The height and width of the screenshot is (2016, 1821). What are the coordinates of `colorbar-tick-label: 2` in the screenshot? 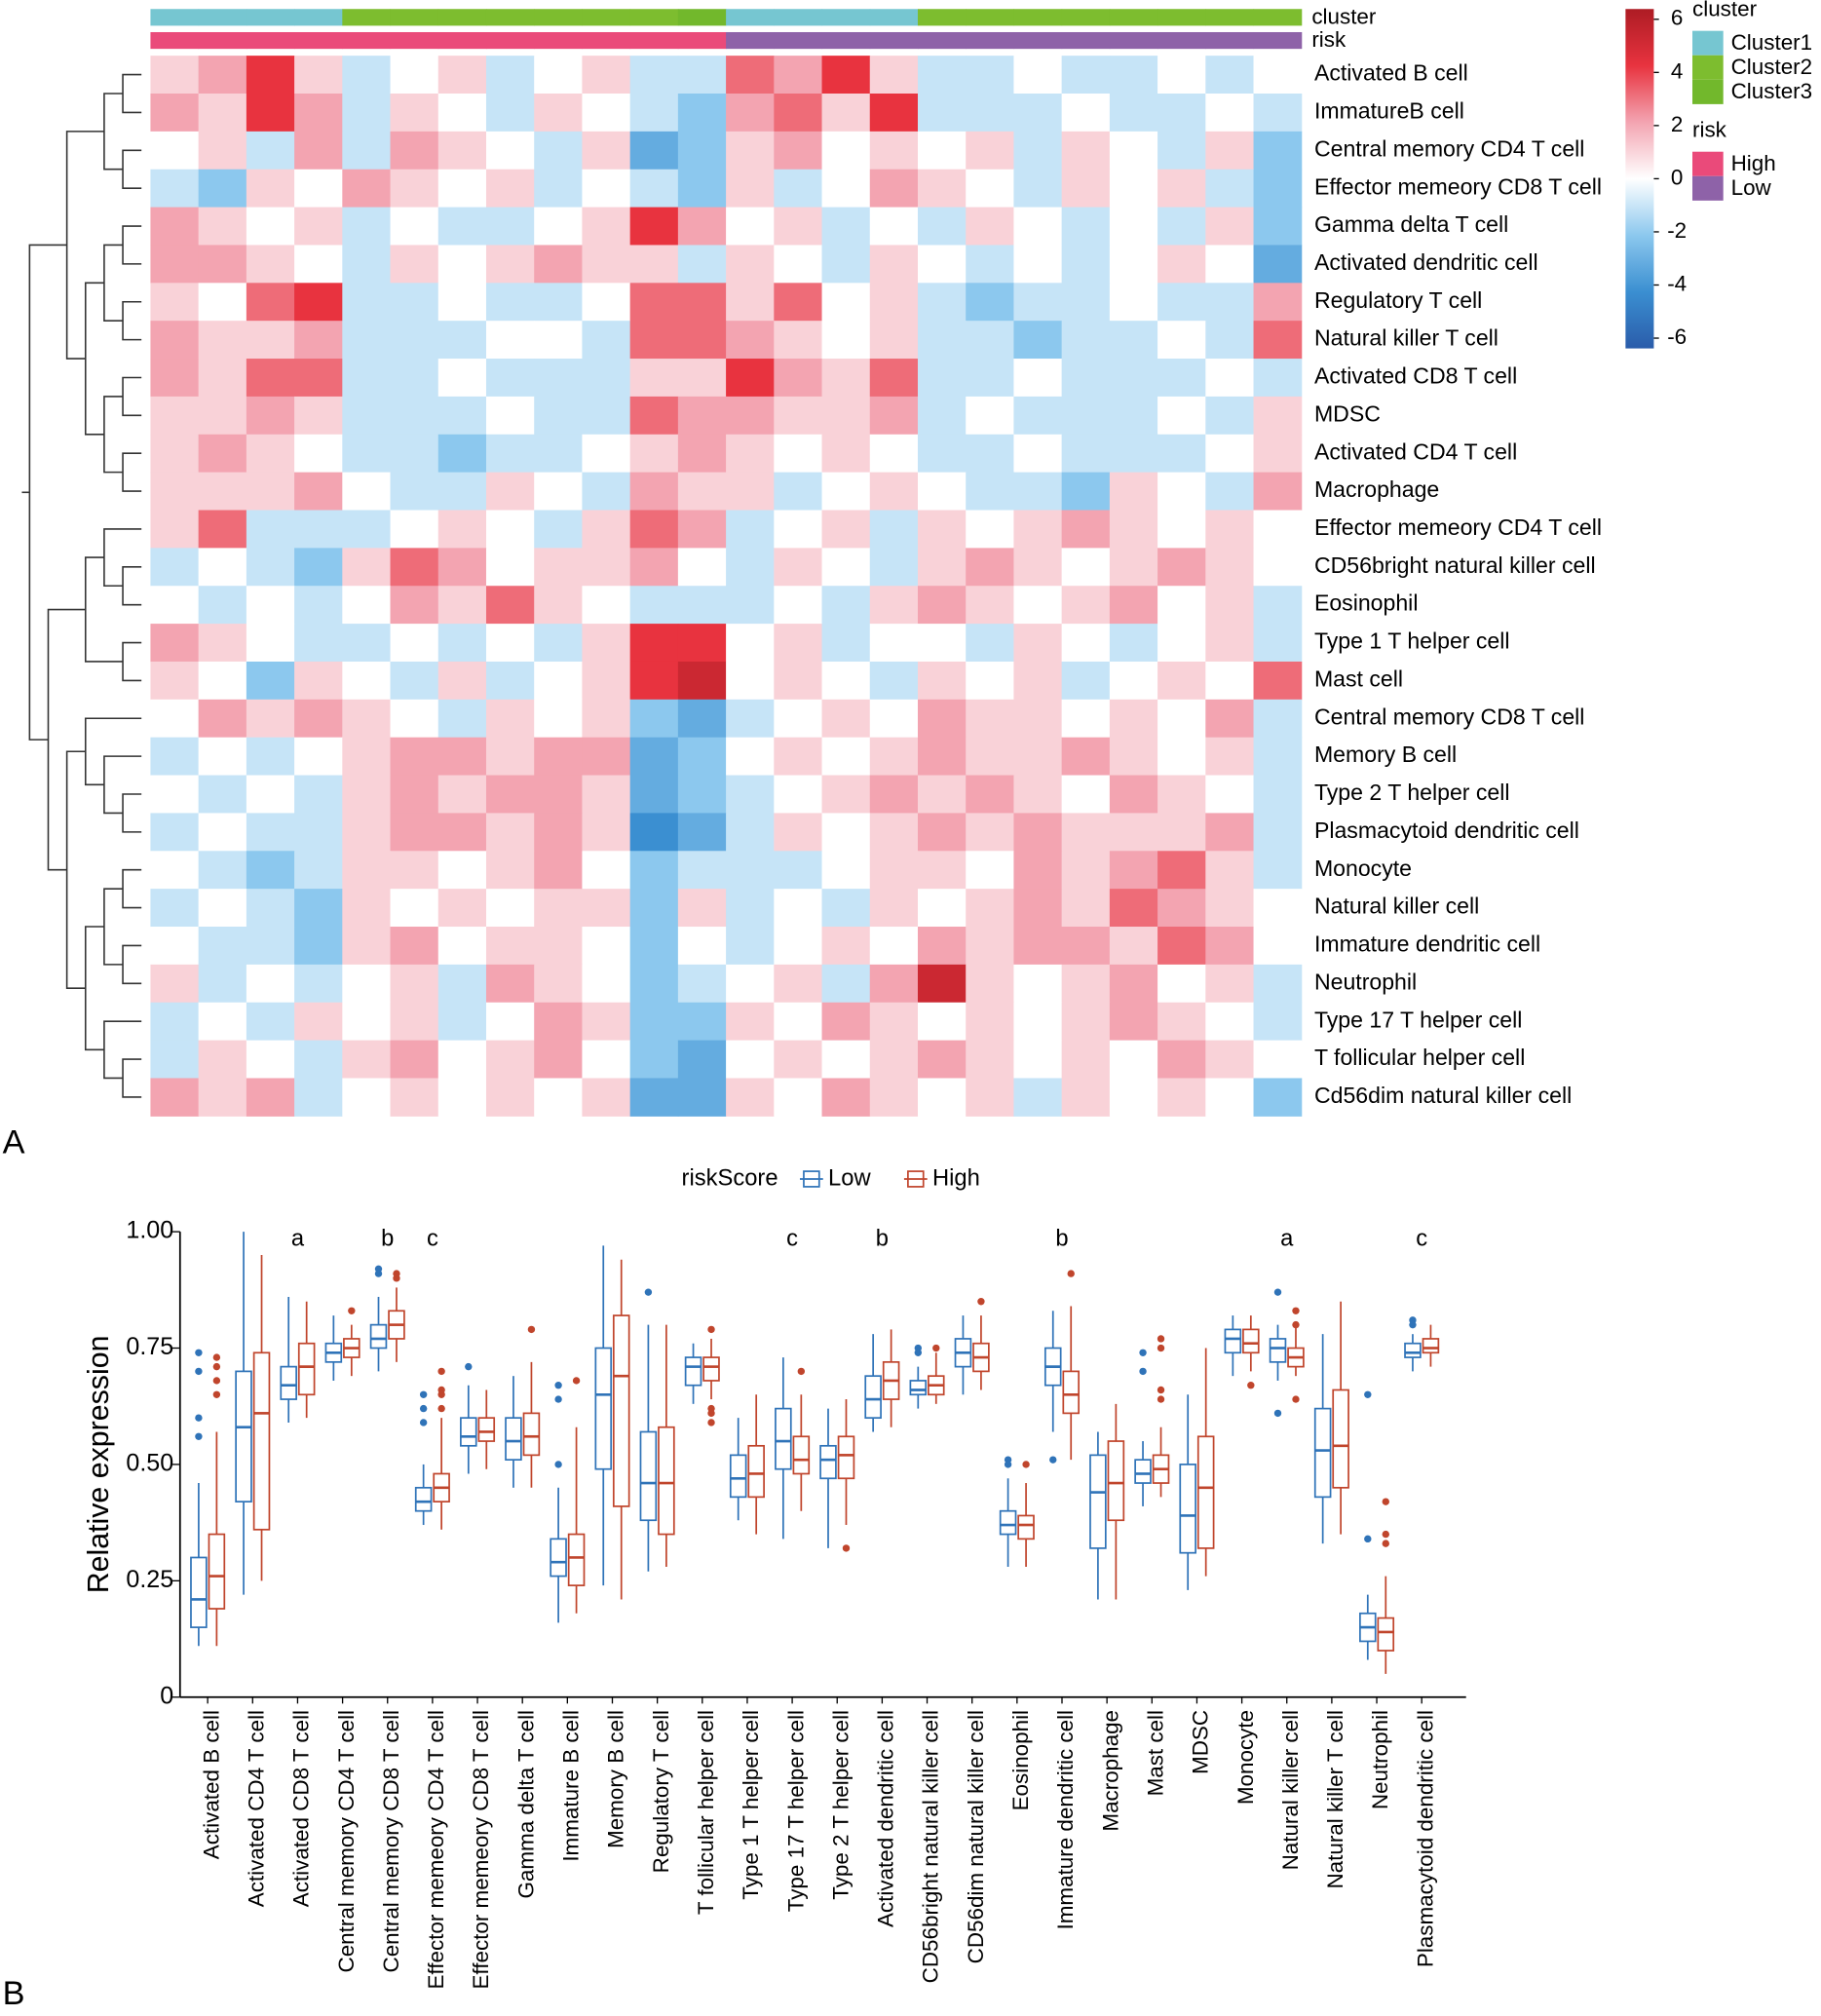 It's located at (1677, 124).